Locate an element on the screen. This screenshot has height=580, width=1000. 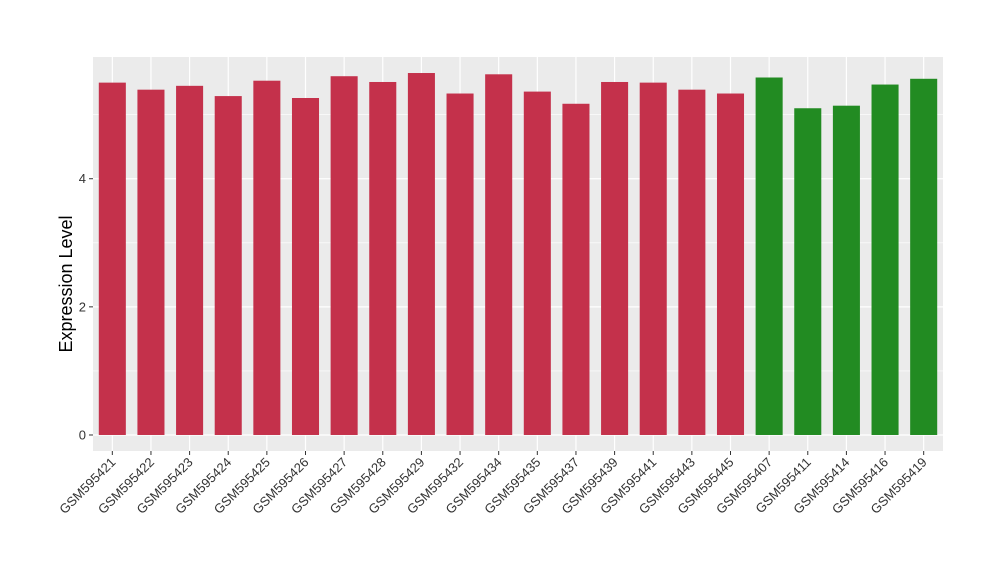
bar-GSM595428 is located at coordinates (383, 258).